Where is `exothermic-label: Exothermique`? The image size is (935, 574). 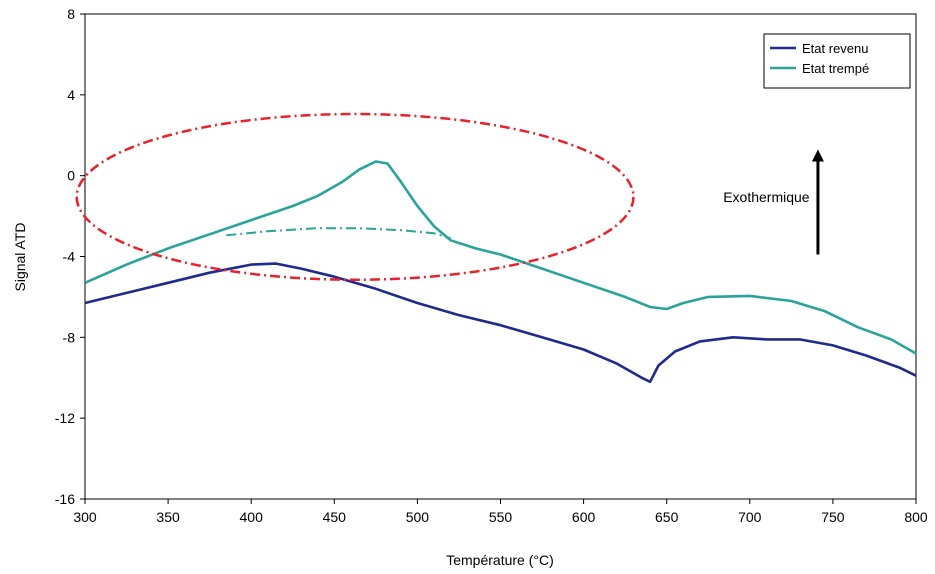 exothermic-label: Exothermique is located at coordinates (766, 197).